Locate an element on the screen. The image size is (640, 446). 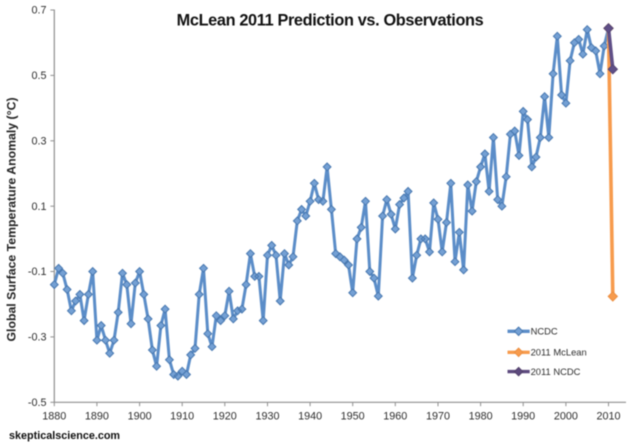
svg-text: -0.3 is located at coordinates (37, 338).